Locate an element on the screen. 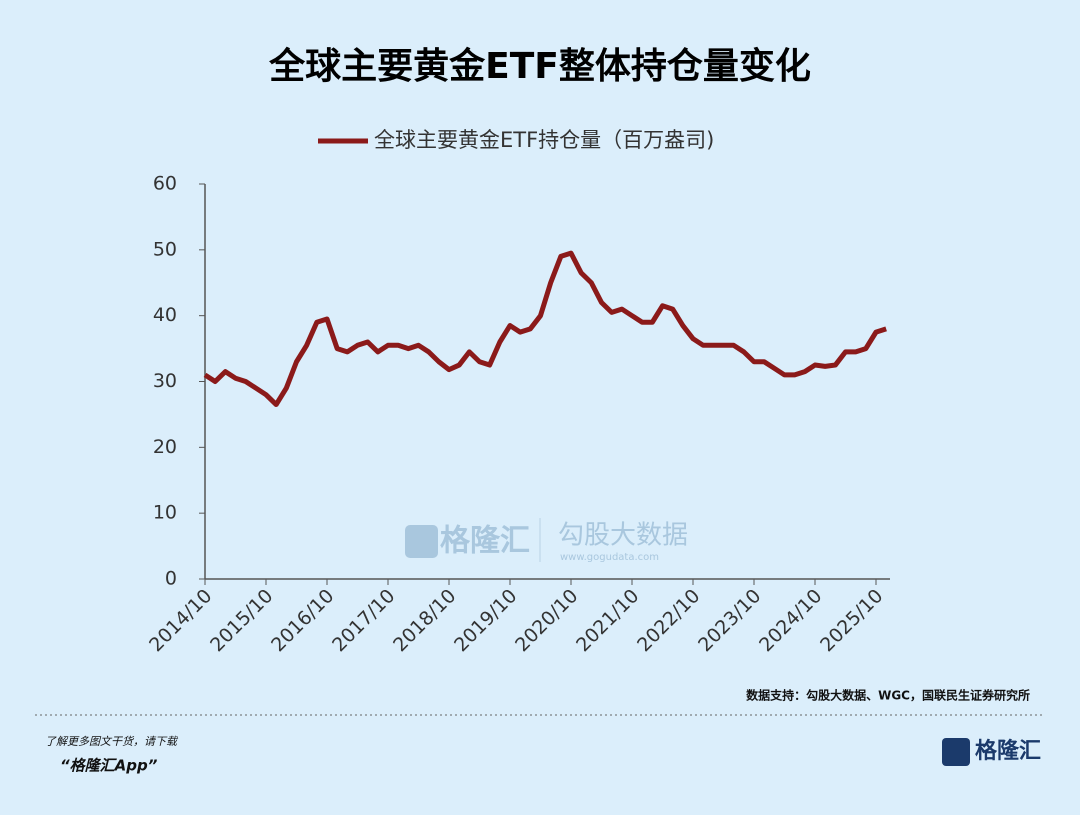  watermark: 格隆汇 is located at coordinates (485, 541).